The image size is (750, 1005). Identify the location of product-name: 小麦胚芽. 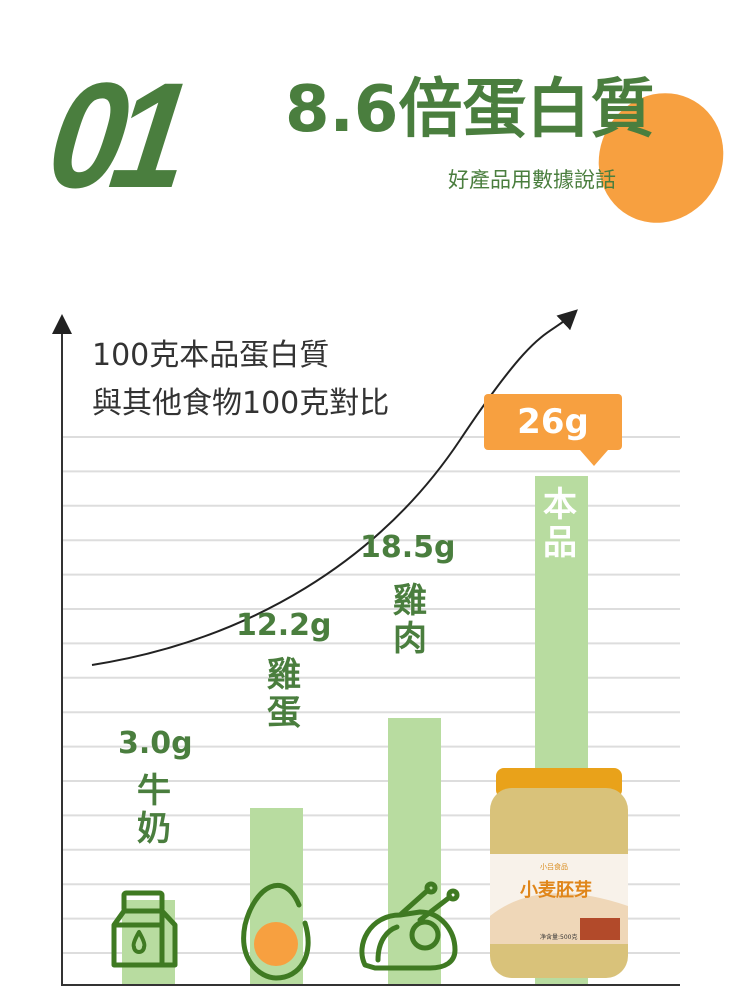
(556, 890).